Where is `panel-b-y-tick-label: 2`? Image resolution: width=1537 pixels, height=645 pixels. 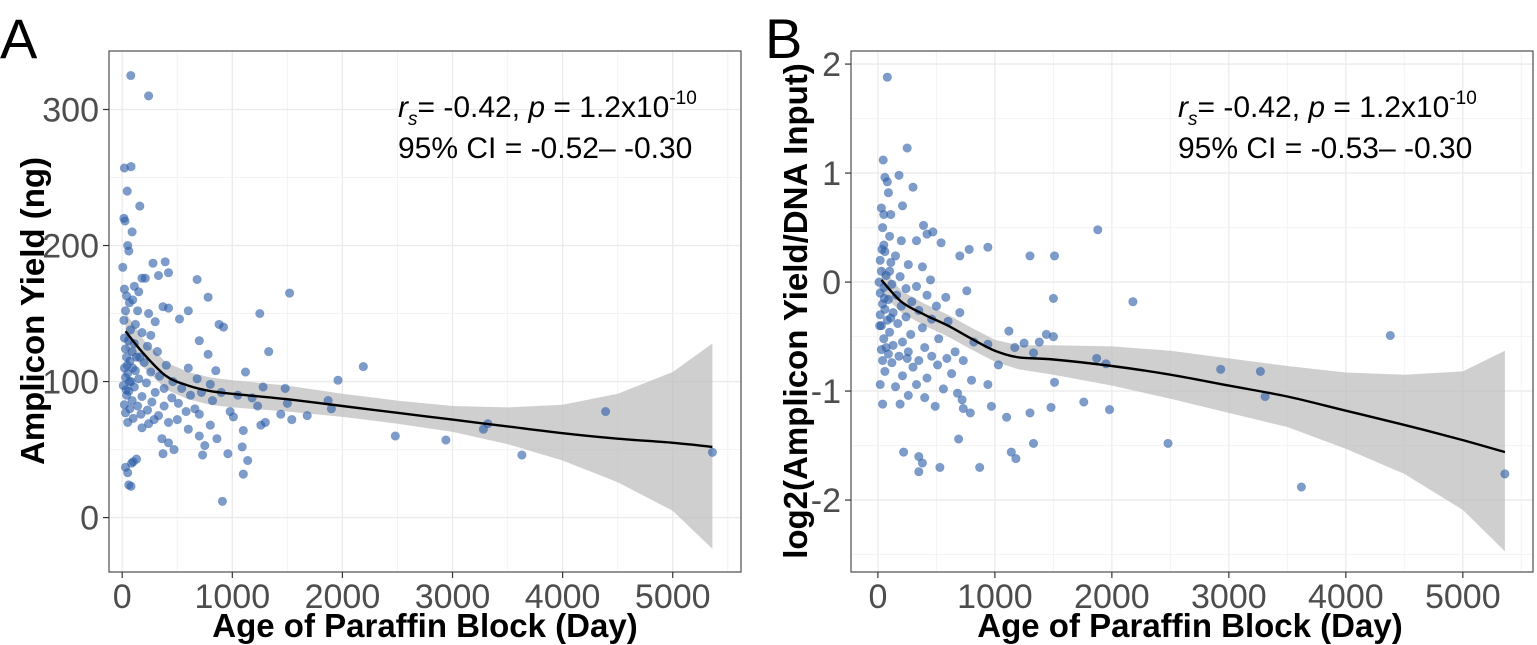 panel-b-y-tick-label: 2 is located at coordinates (831, 65).